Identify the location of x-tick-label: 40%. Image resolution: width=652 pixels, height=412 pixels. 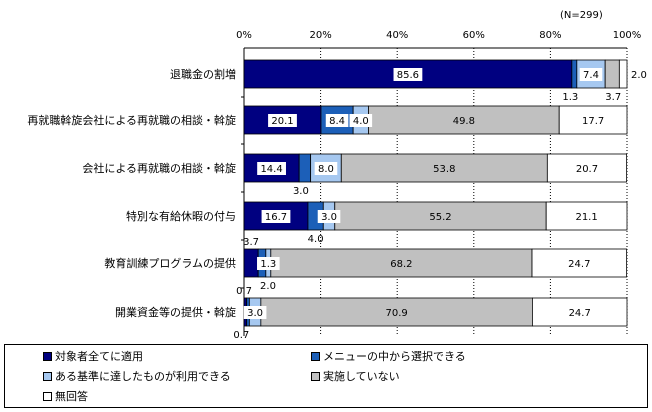
(397, 35).